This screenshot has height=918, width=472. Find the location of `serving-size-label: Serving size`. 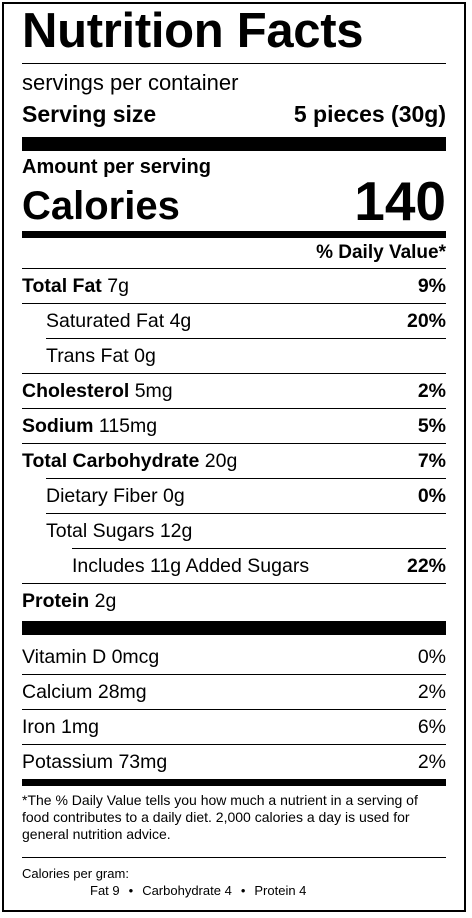

serving-size-label: Serving size is located at coordinates (89, 114).